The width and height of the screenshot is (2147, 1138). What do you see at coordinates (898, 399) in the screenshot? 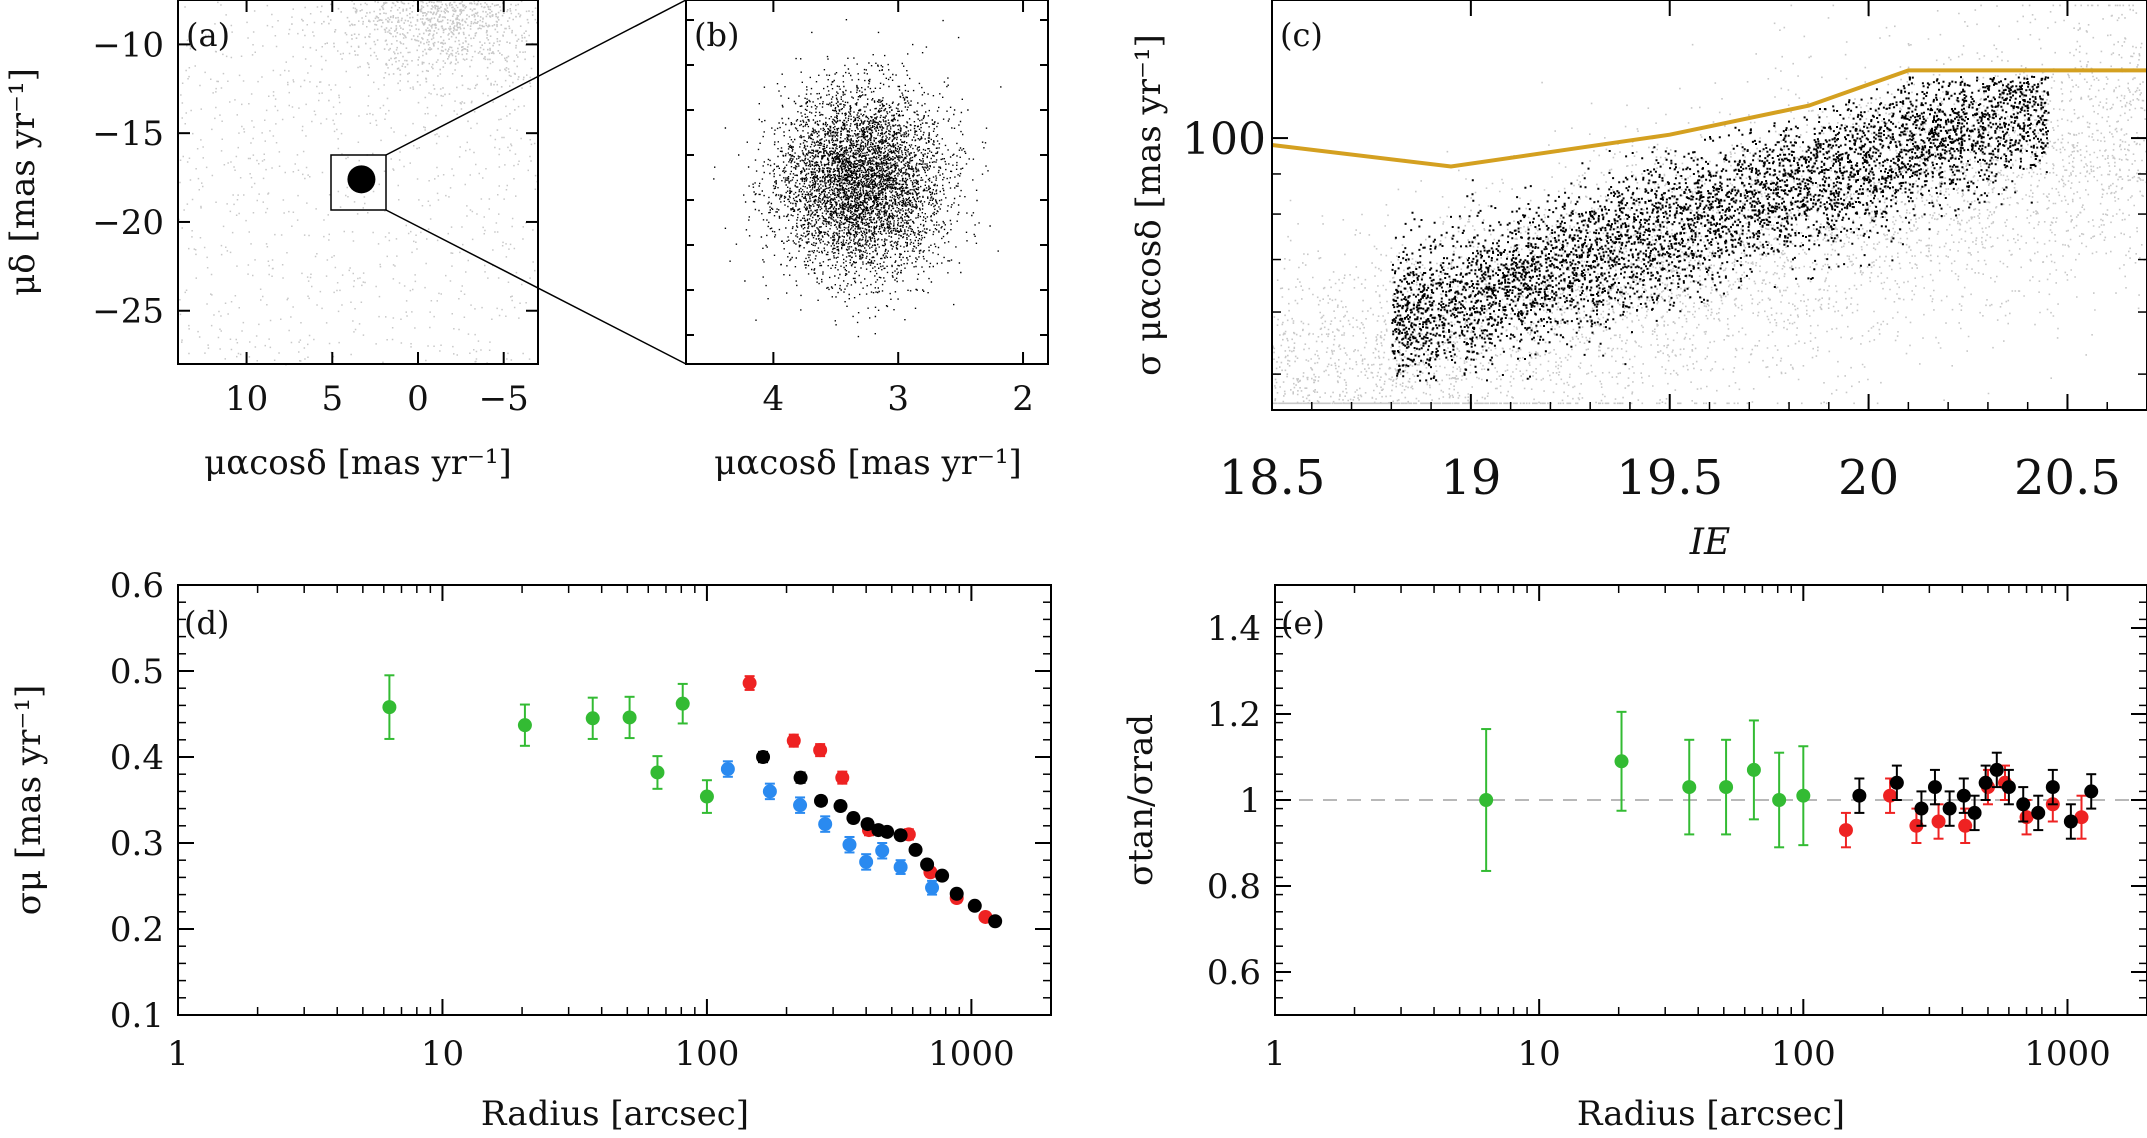
I see `panel-b-xtick-label: 3` at bounding box center [898, 399].